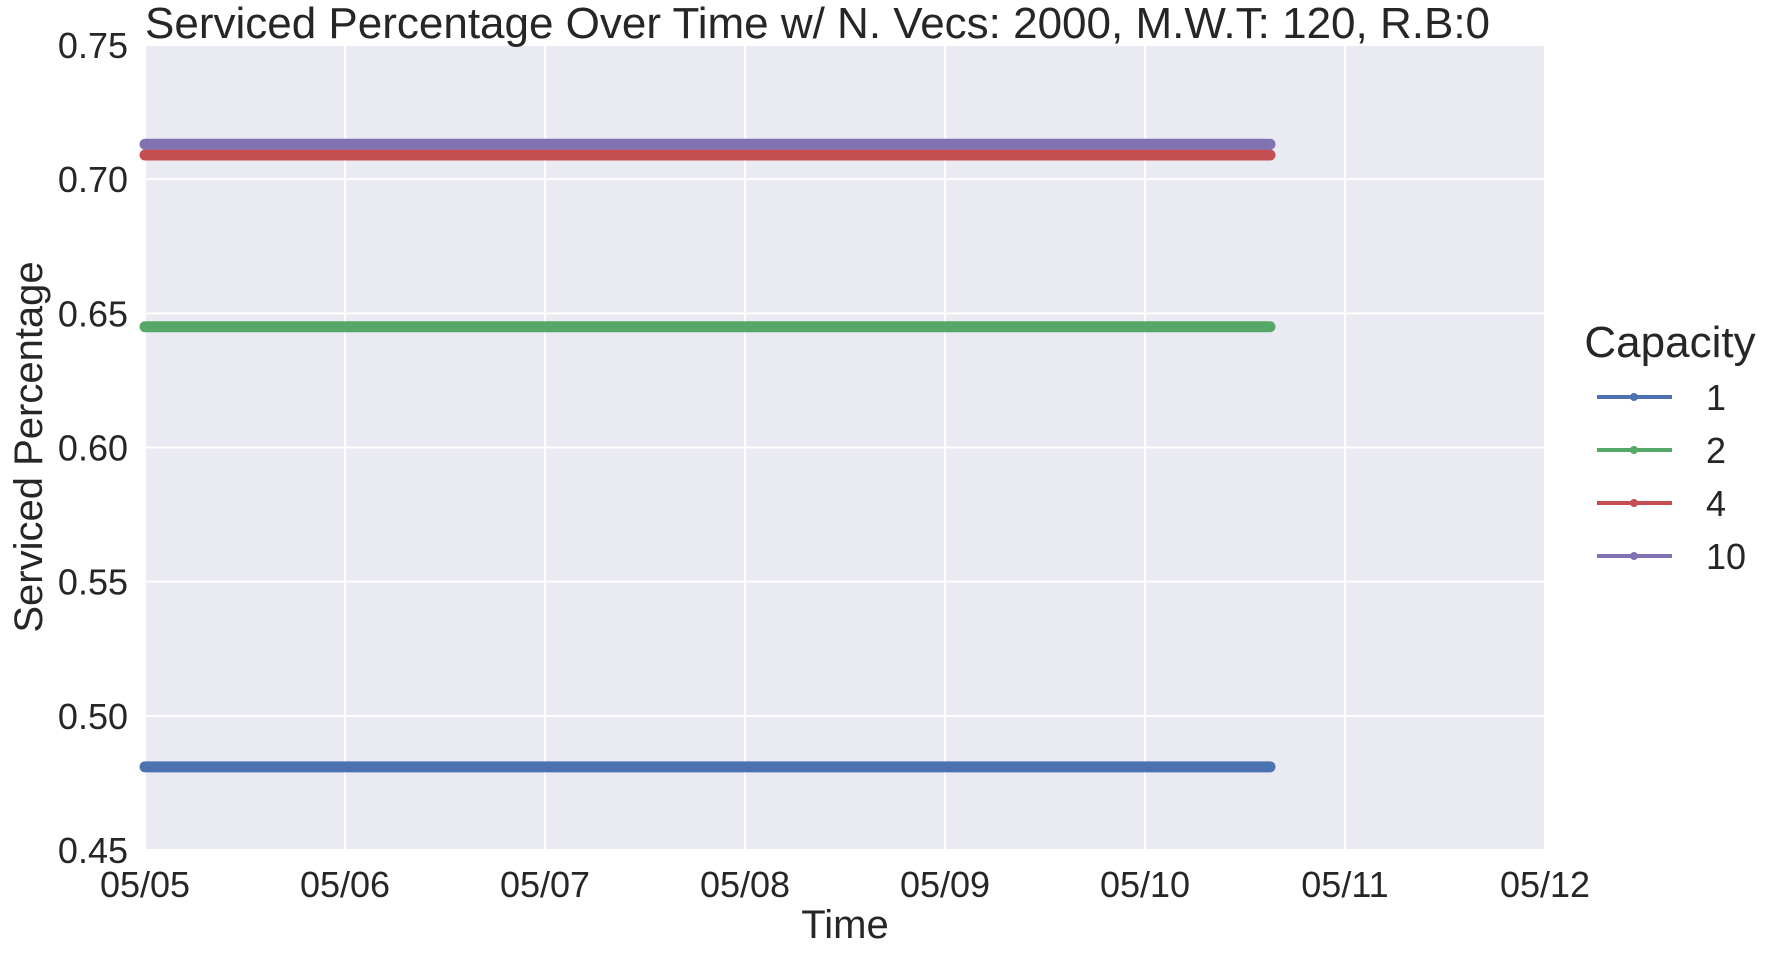 The height and width of the screenshot is (953, 1774). What do you see at coordinates (29, 446) in the screenshot?
I see `y-axis-label: Serviced Percentage` at bounding box center [29, 446].